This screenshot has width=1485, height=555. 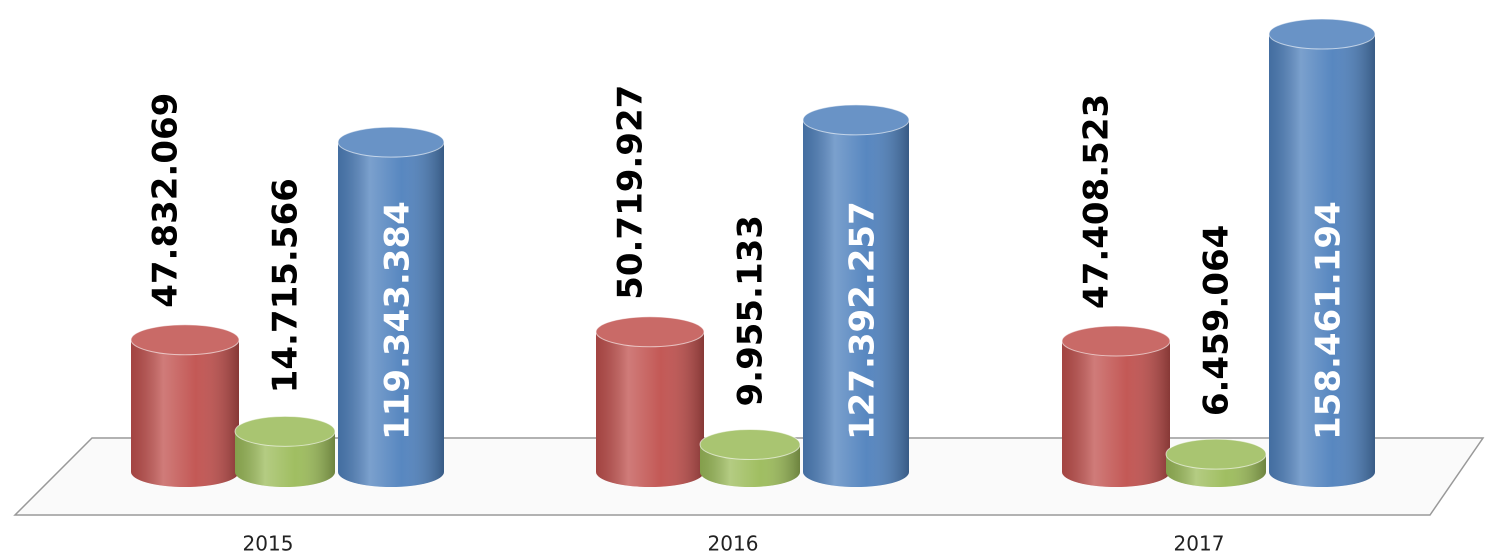 I want to click on value-label: 158.461.194, so click(x=1329, y=320).